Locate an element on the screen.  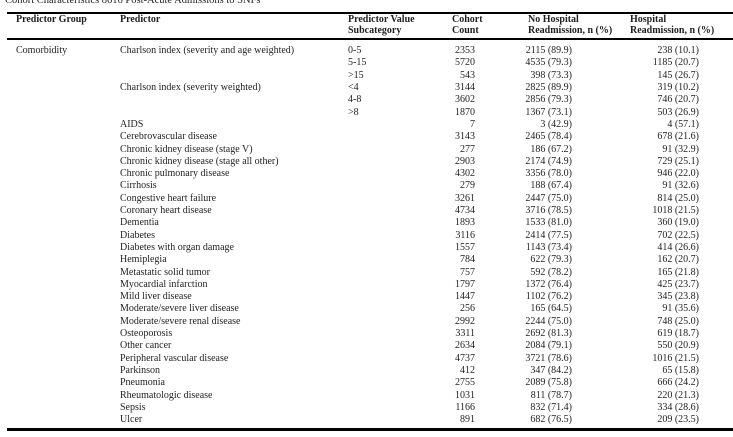
cell-hospital-readmission: 746 (20.7) is located at coordinates (678, 100).